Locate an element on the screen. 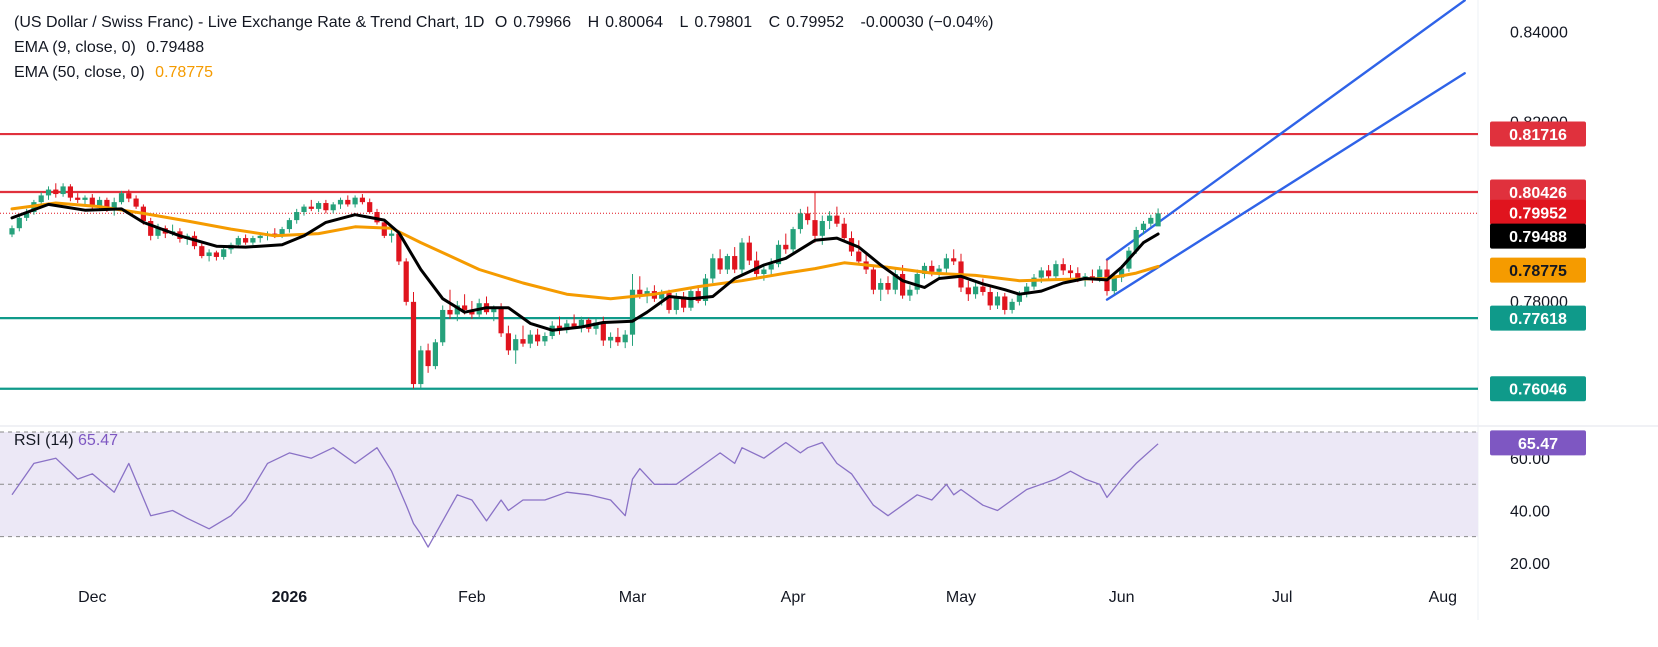 The width and height of the screenshot is (1658, 647). support-price-label: 0.77618 is located at coordinates (1538, 318).